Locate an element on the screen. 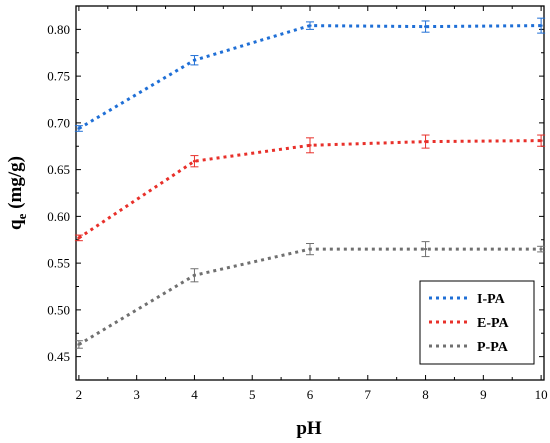 The image size is (550, 443). y-axis-title: qe (mg/g) is located at coordinates (17, 193).